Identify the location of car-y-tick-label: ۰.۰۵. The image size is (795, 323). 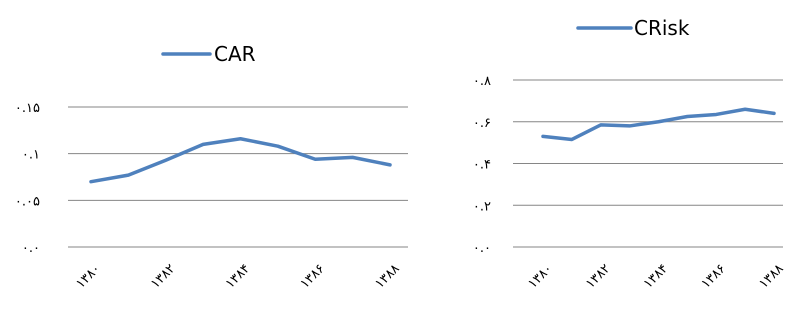
(27, 201).